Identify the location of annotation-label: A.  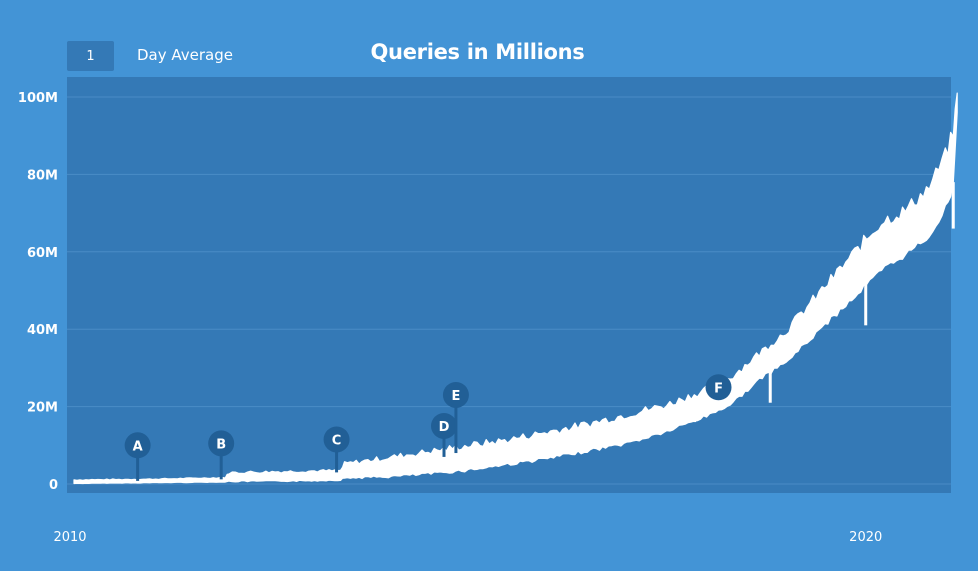
(138, 446).